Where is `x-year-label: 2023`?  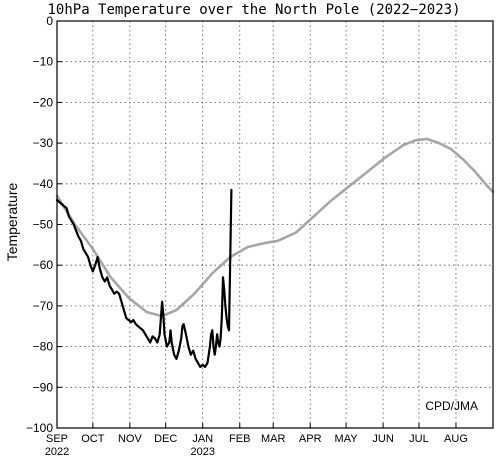 x-year-label: 2023 is located at coordinates (202, 452).